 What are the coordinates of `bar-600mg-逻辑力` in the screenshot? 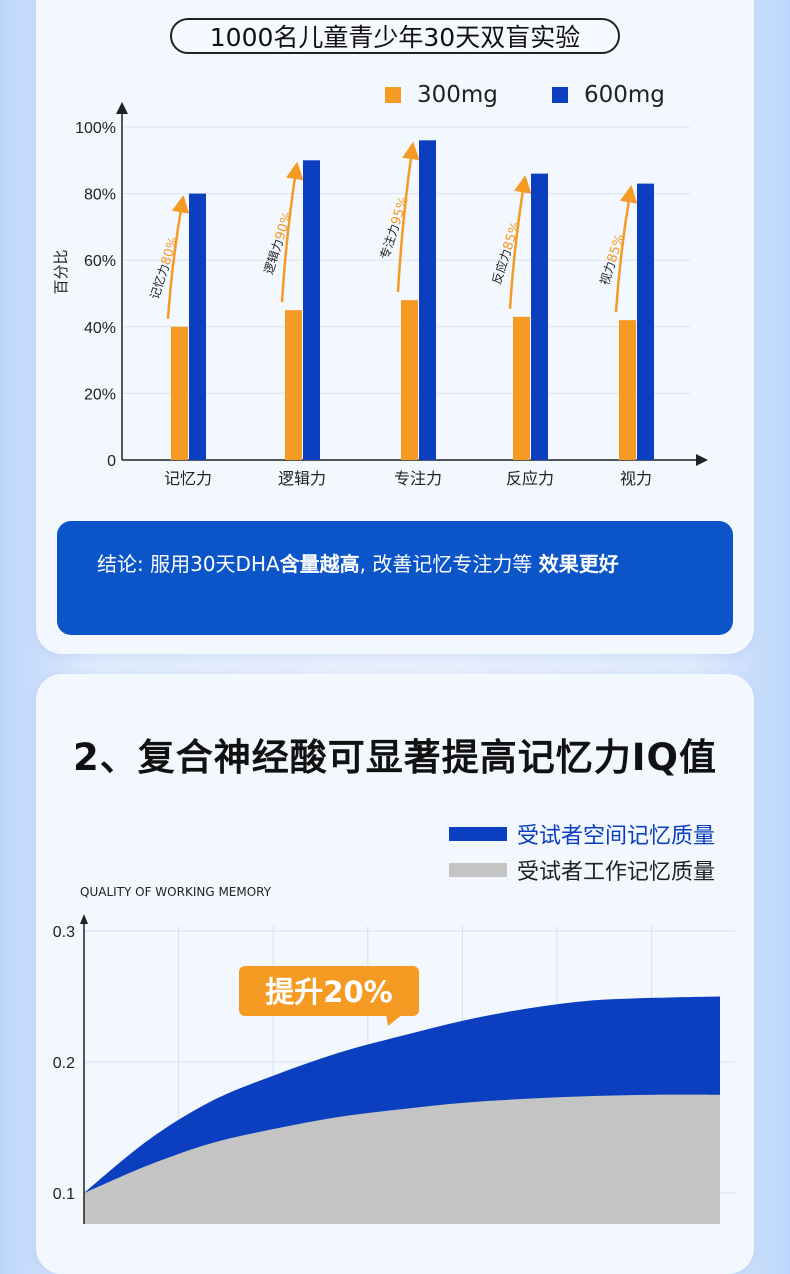 It's located at (311, 310).